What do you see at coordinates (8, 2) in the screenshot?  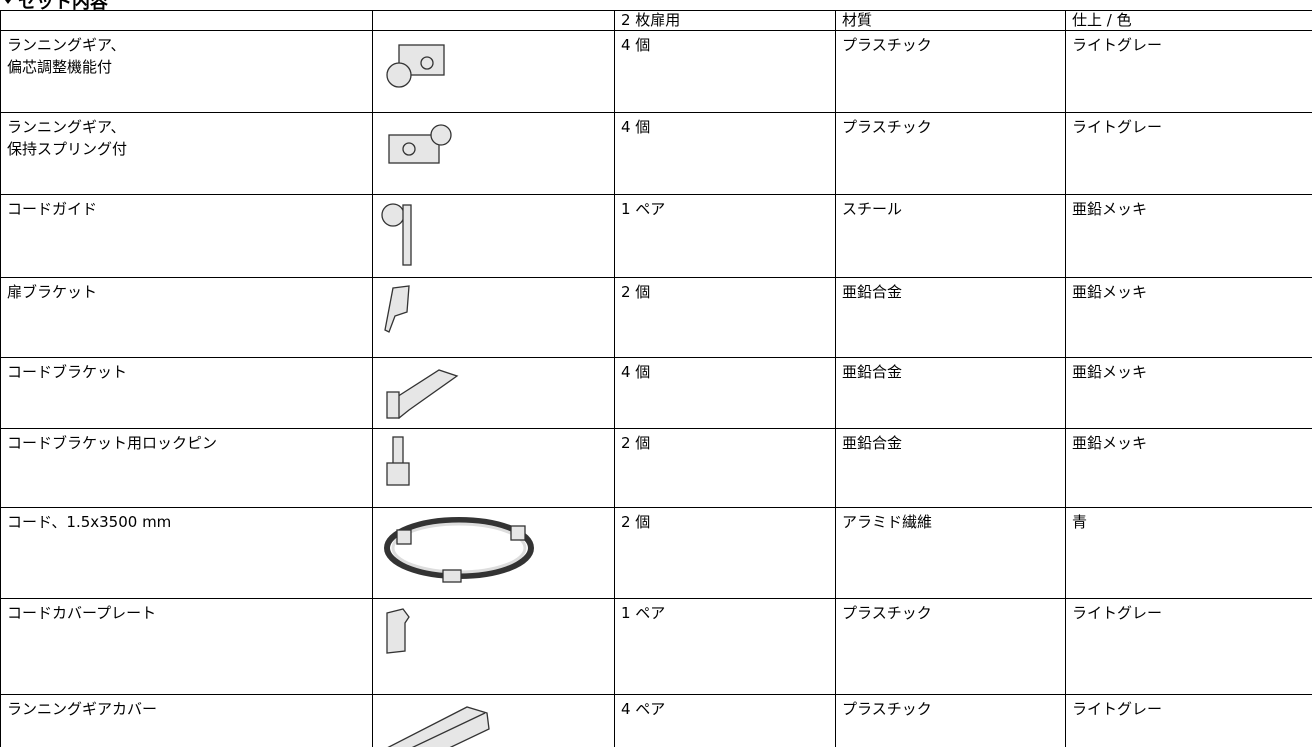 I see `title-marker` at bounding box center [8, 2].